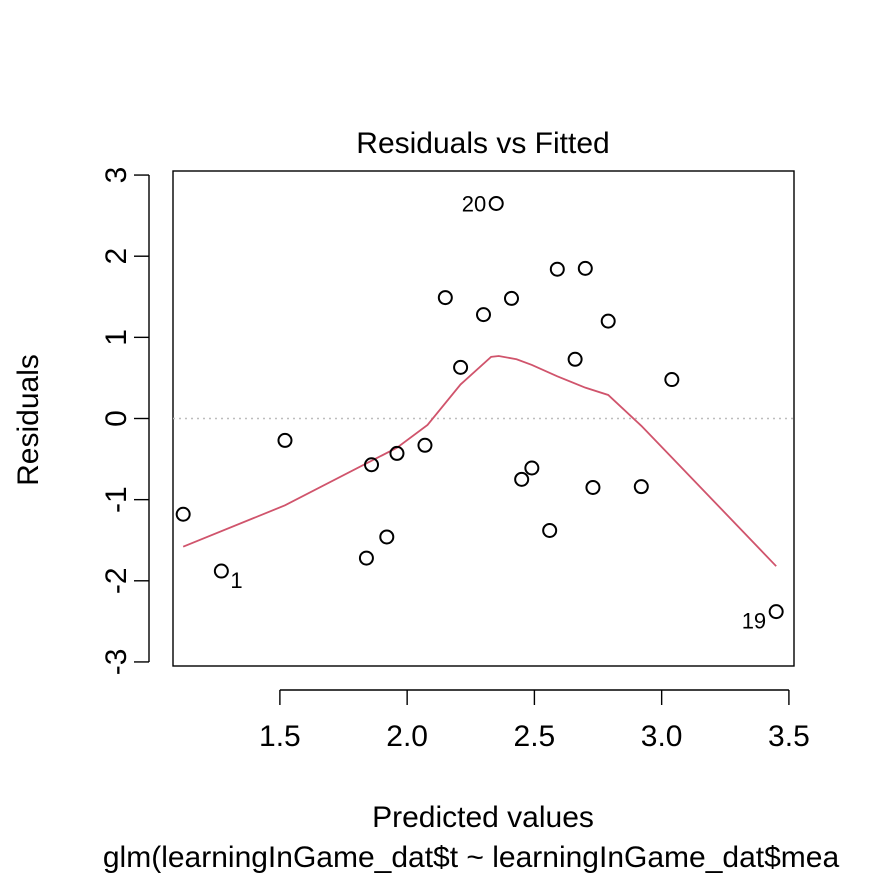 The width and height of the screenshot is (882, 882). What do you see at coordinates (116, 662) in the screenshot?
I see `y-tick-label: -3` at bounding box center [116, 662].